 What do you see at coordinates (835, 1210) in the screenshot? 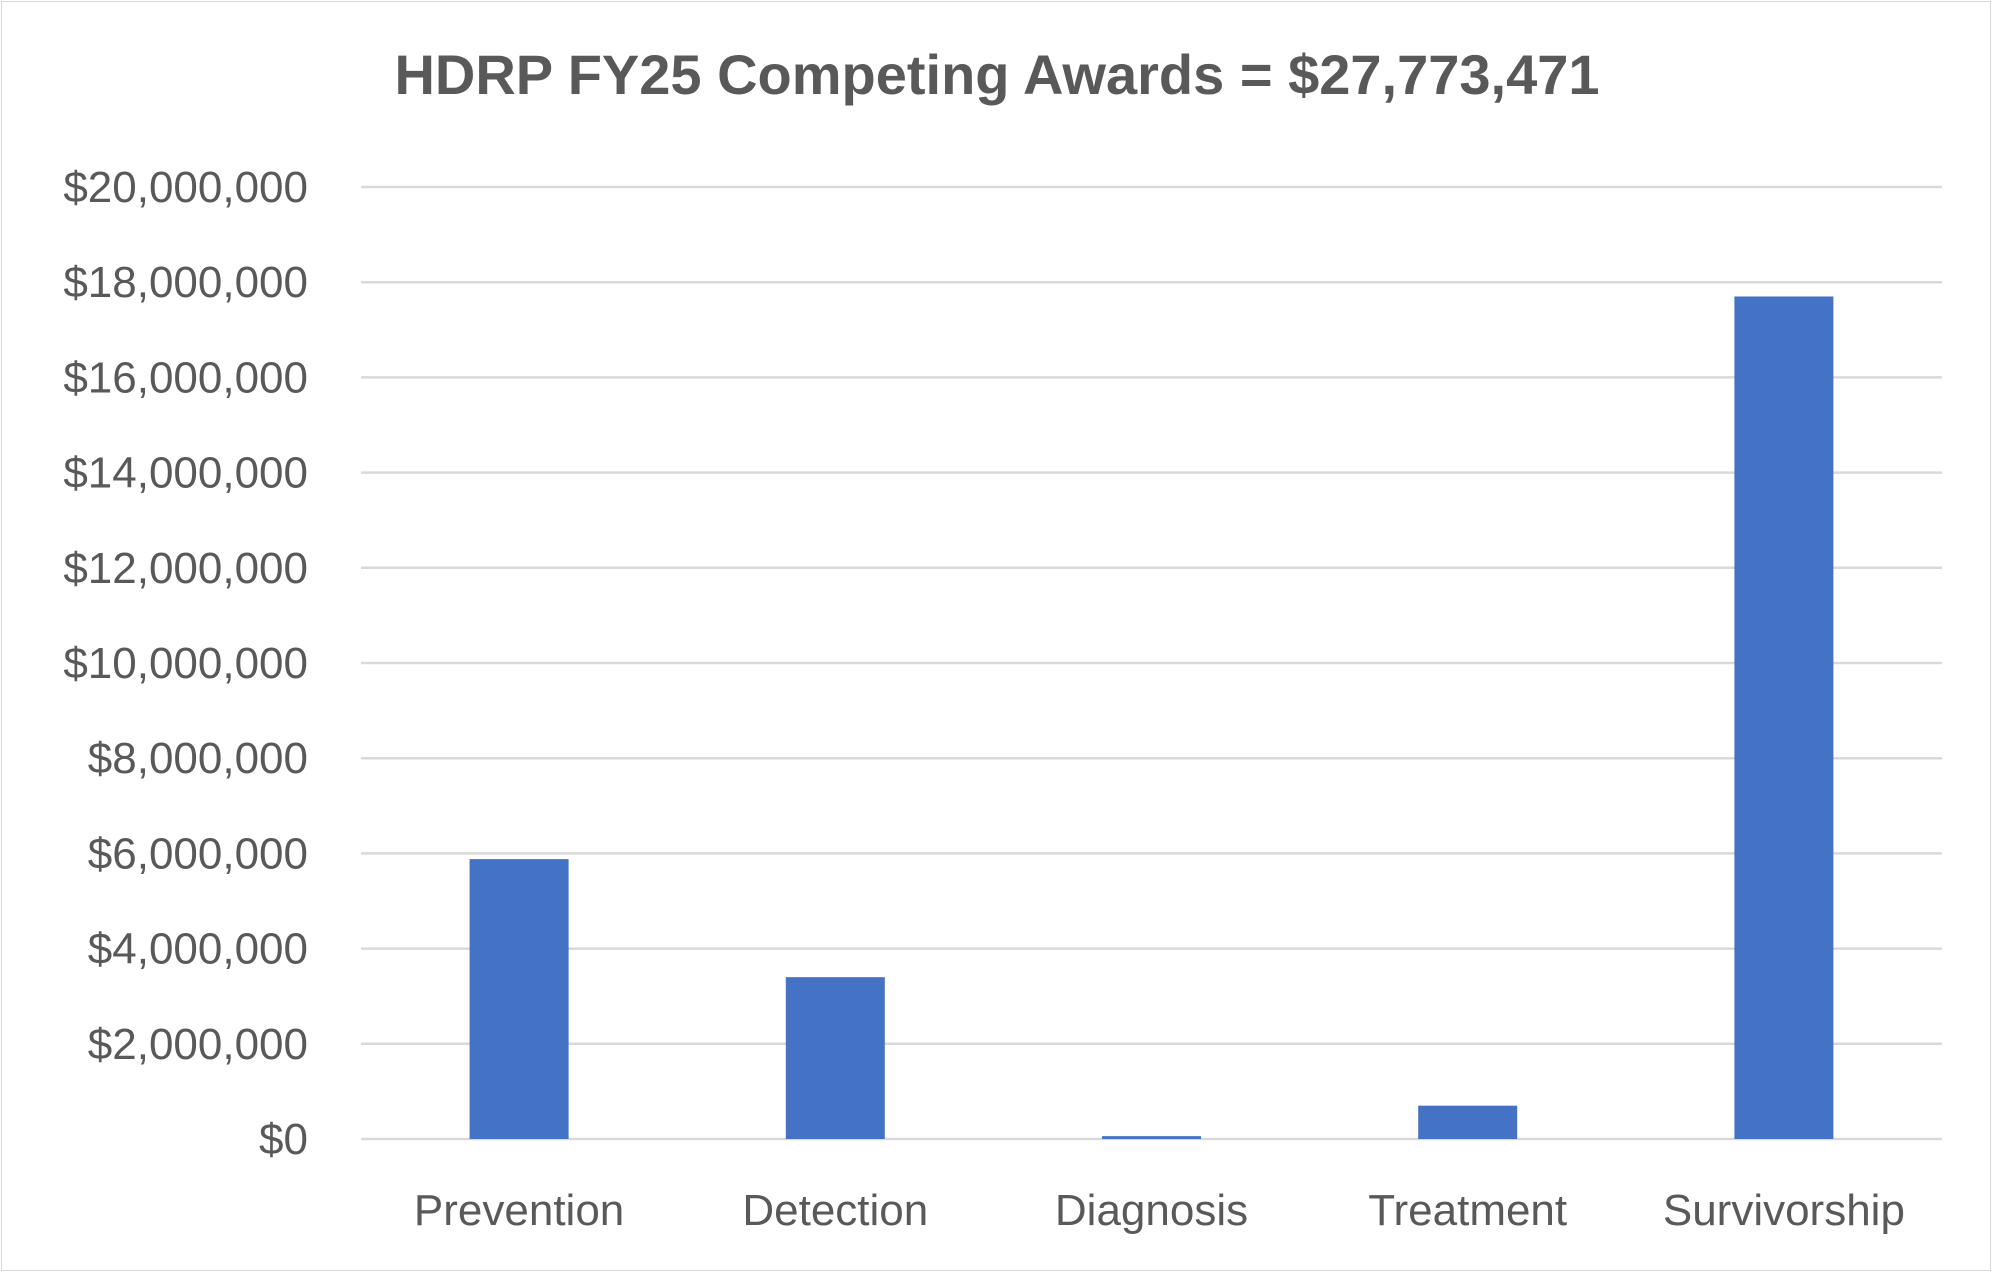
I see `x-tick-label: Detection` at bounding box center [835, 1210].